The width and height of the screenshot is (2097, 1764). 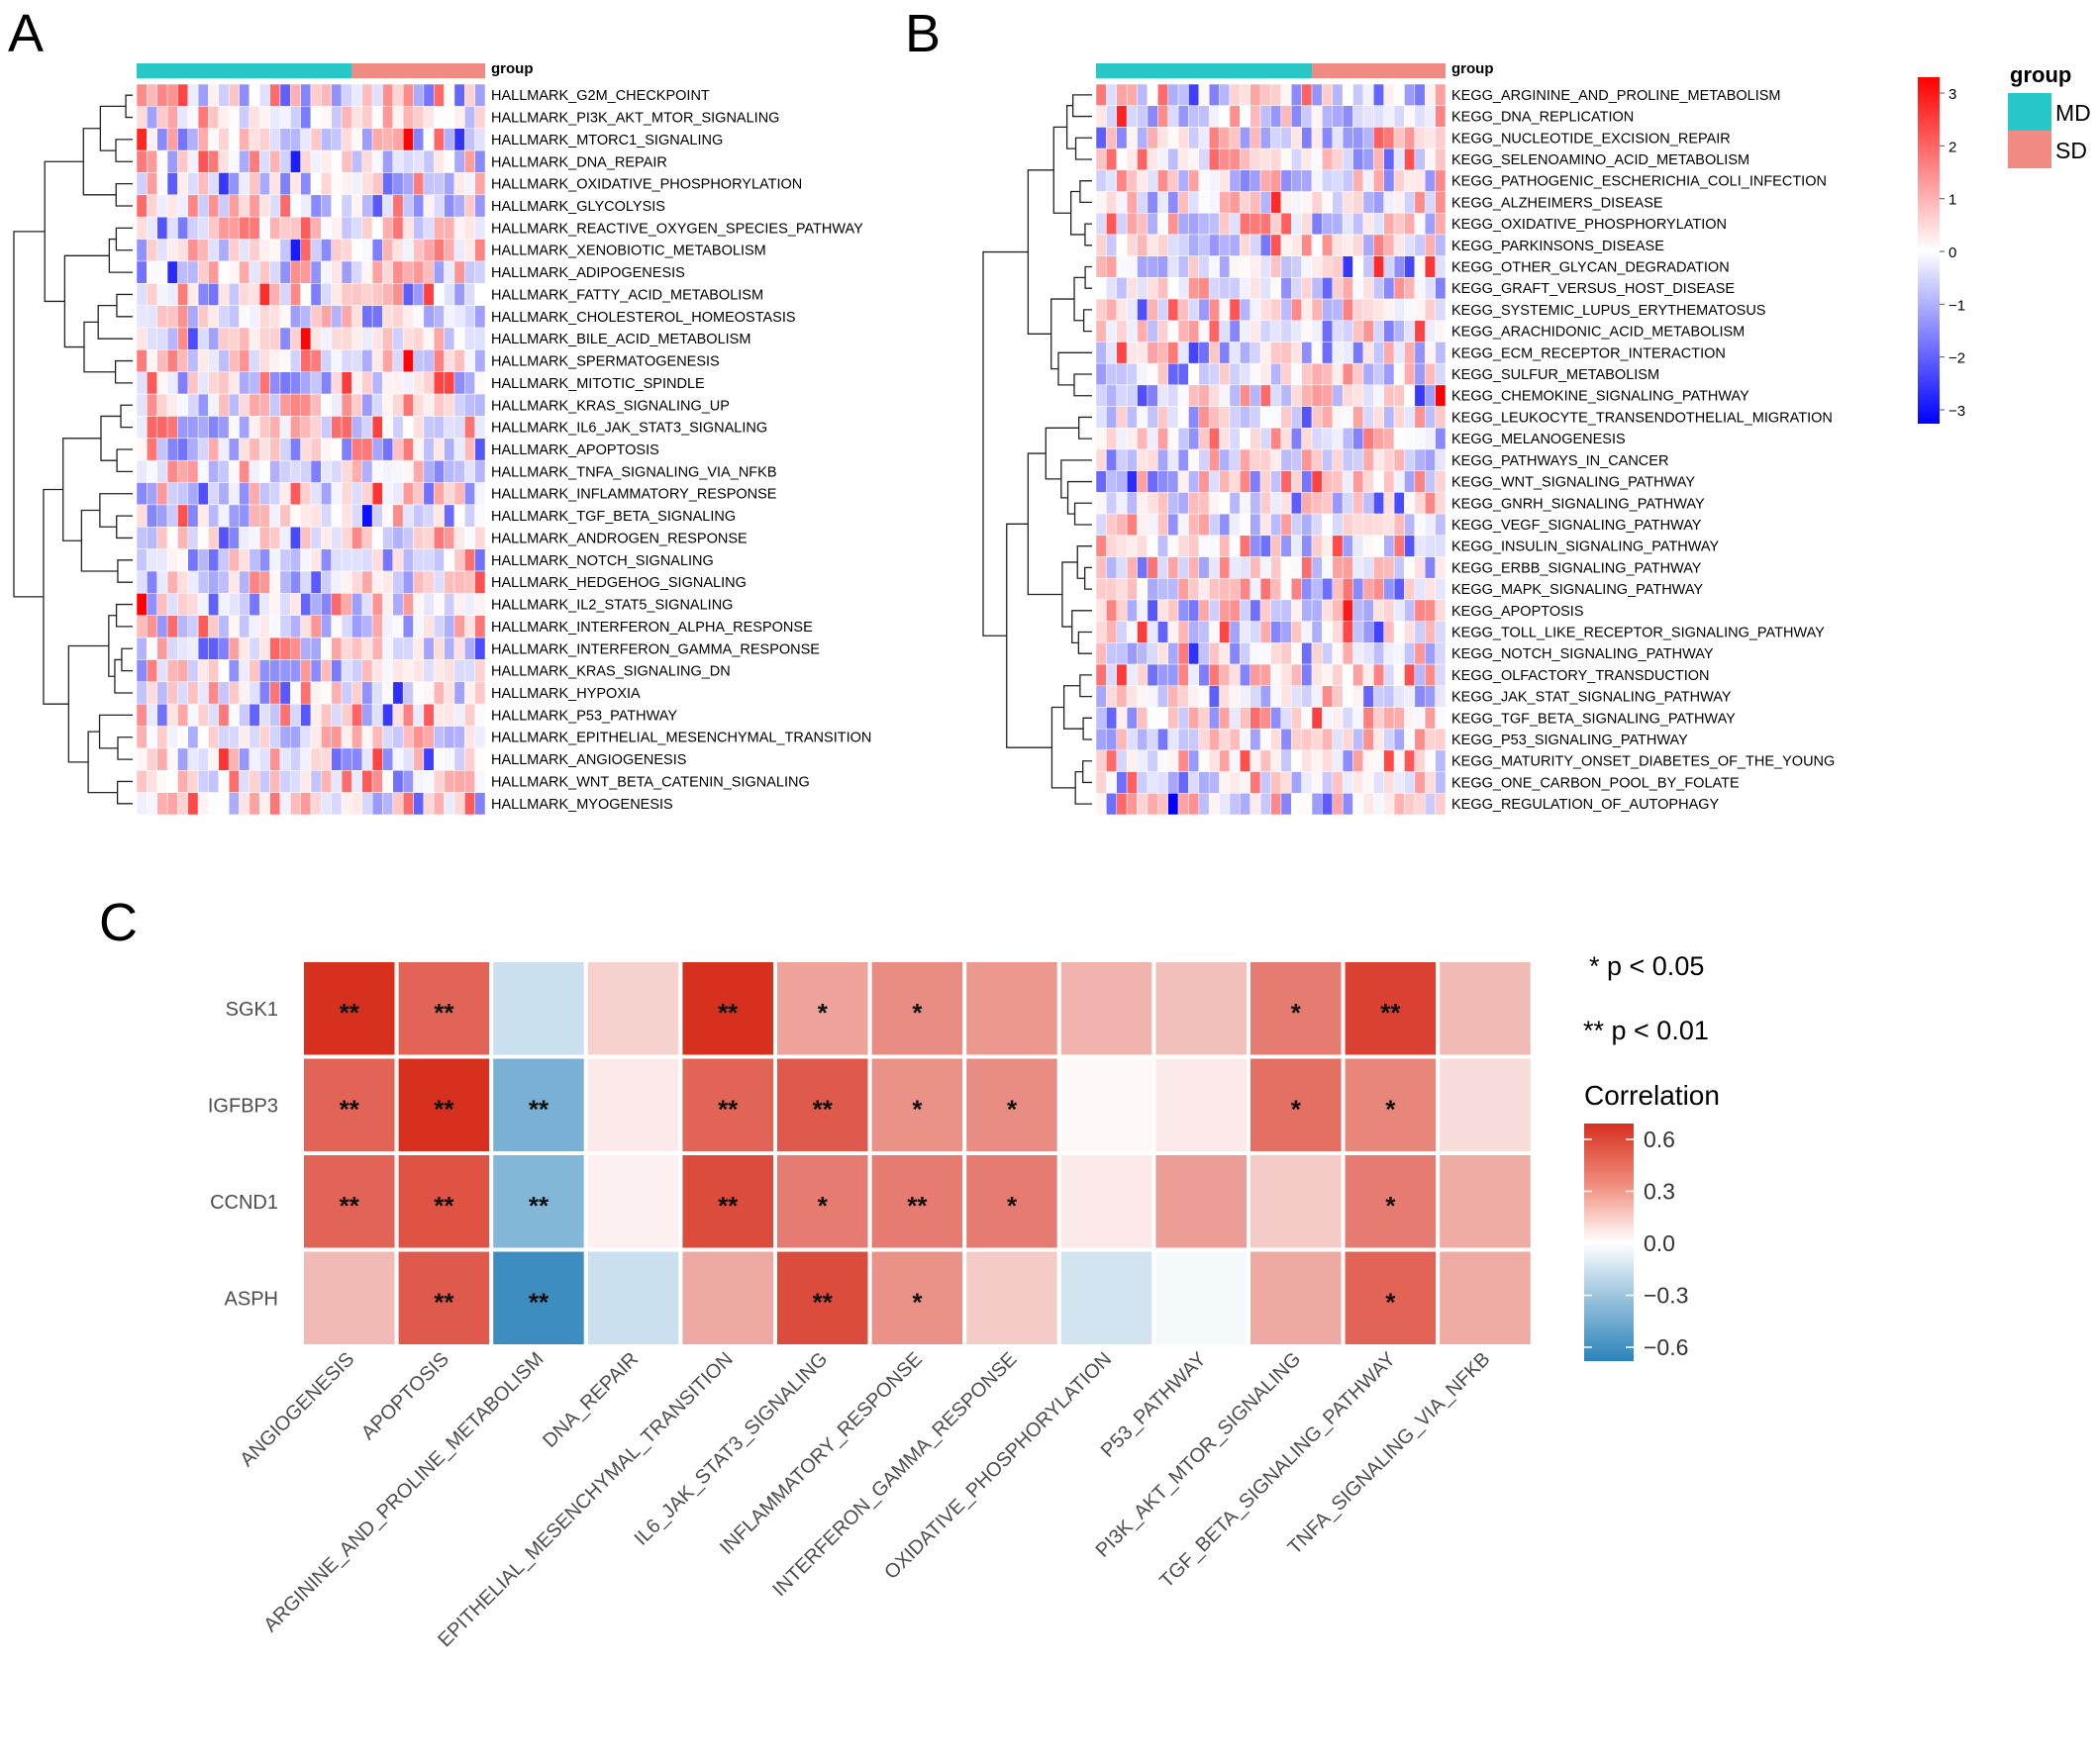 I want to click on row-label: KEGG_OXIDATIVE_PHOSPHORYLATION, so click(x=1589, y=225).